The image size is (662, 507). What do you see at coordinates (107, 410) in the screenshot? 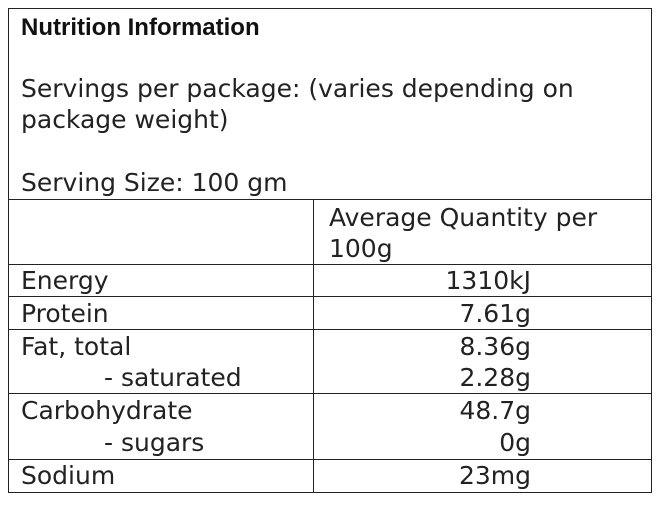
I see `carbohydrate-label: Carbohydrate` at bounding box center [107, 410].